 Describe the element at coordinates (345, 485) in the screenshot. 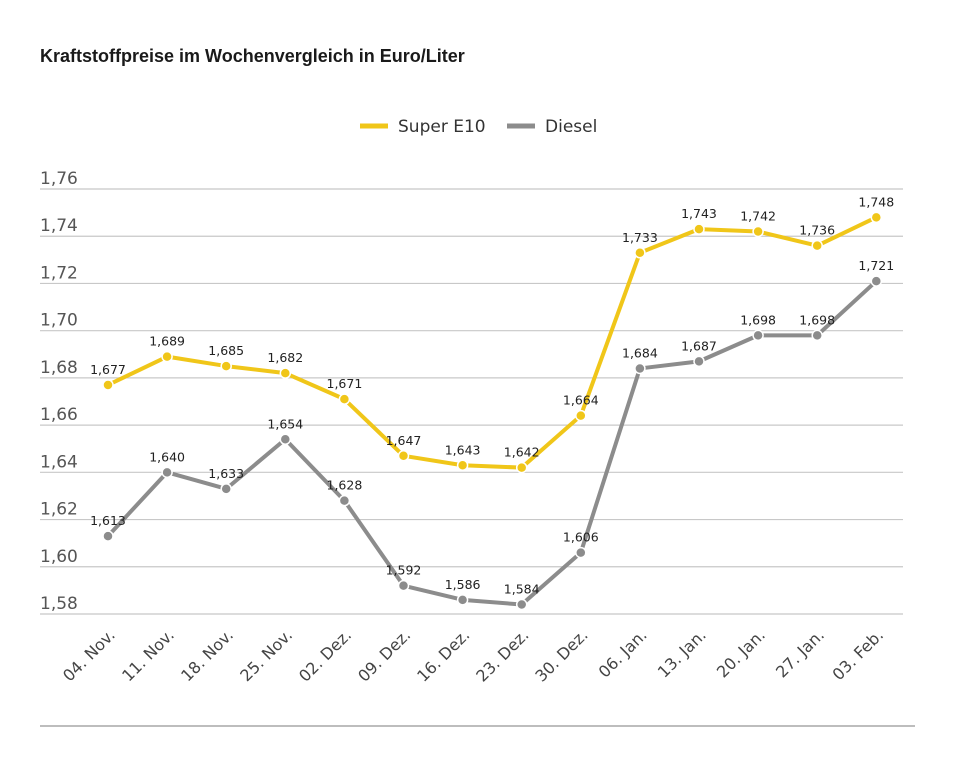

I see `data-label: 1,628` at that location.